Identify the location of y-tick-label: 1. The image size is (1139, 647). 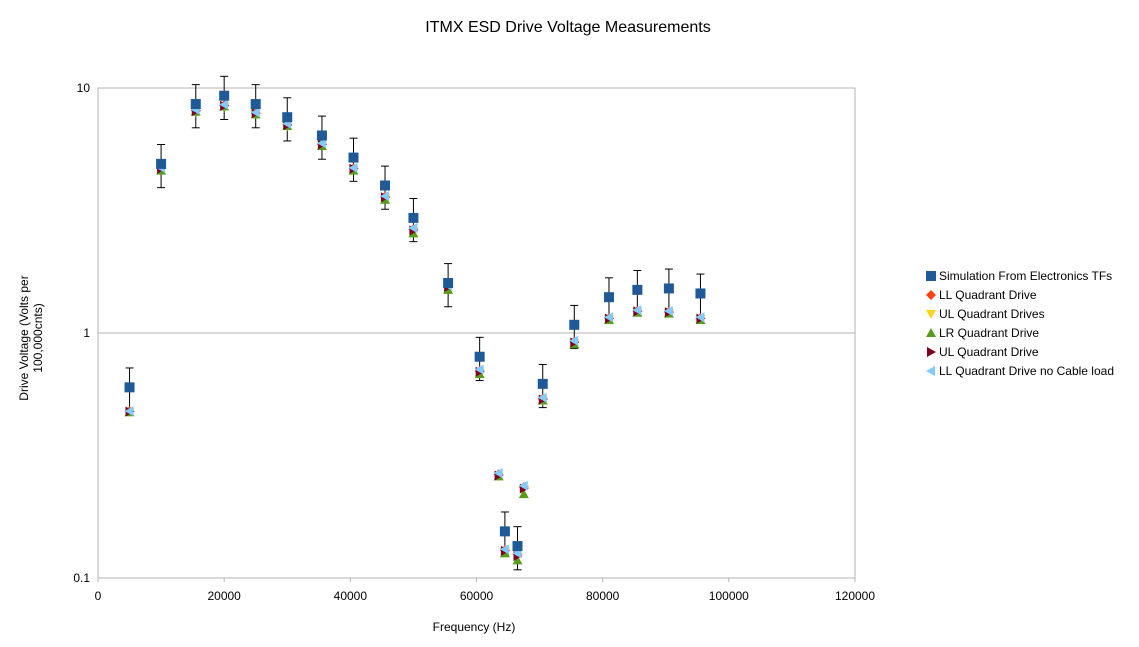
(86, 333).